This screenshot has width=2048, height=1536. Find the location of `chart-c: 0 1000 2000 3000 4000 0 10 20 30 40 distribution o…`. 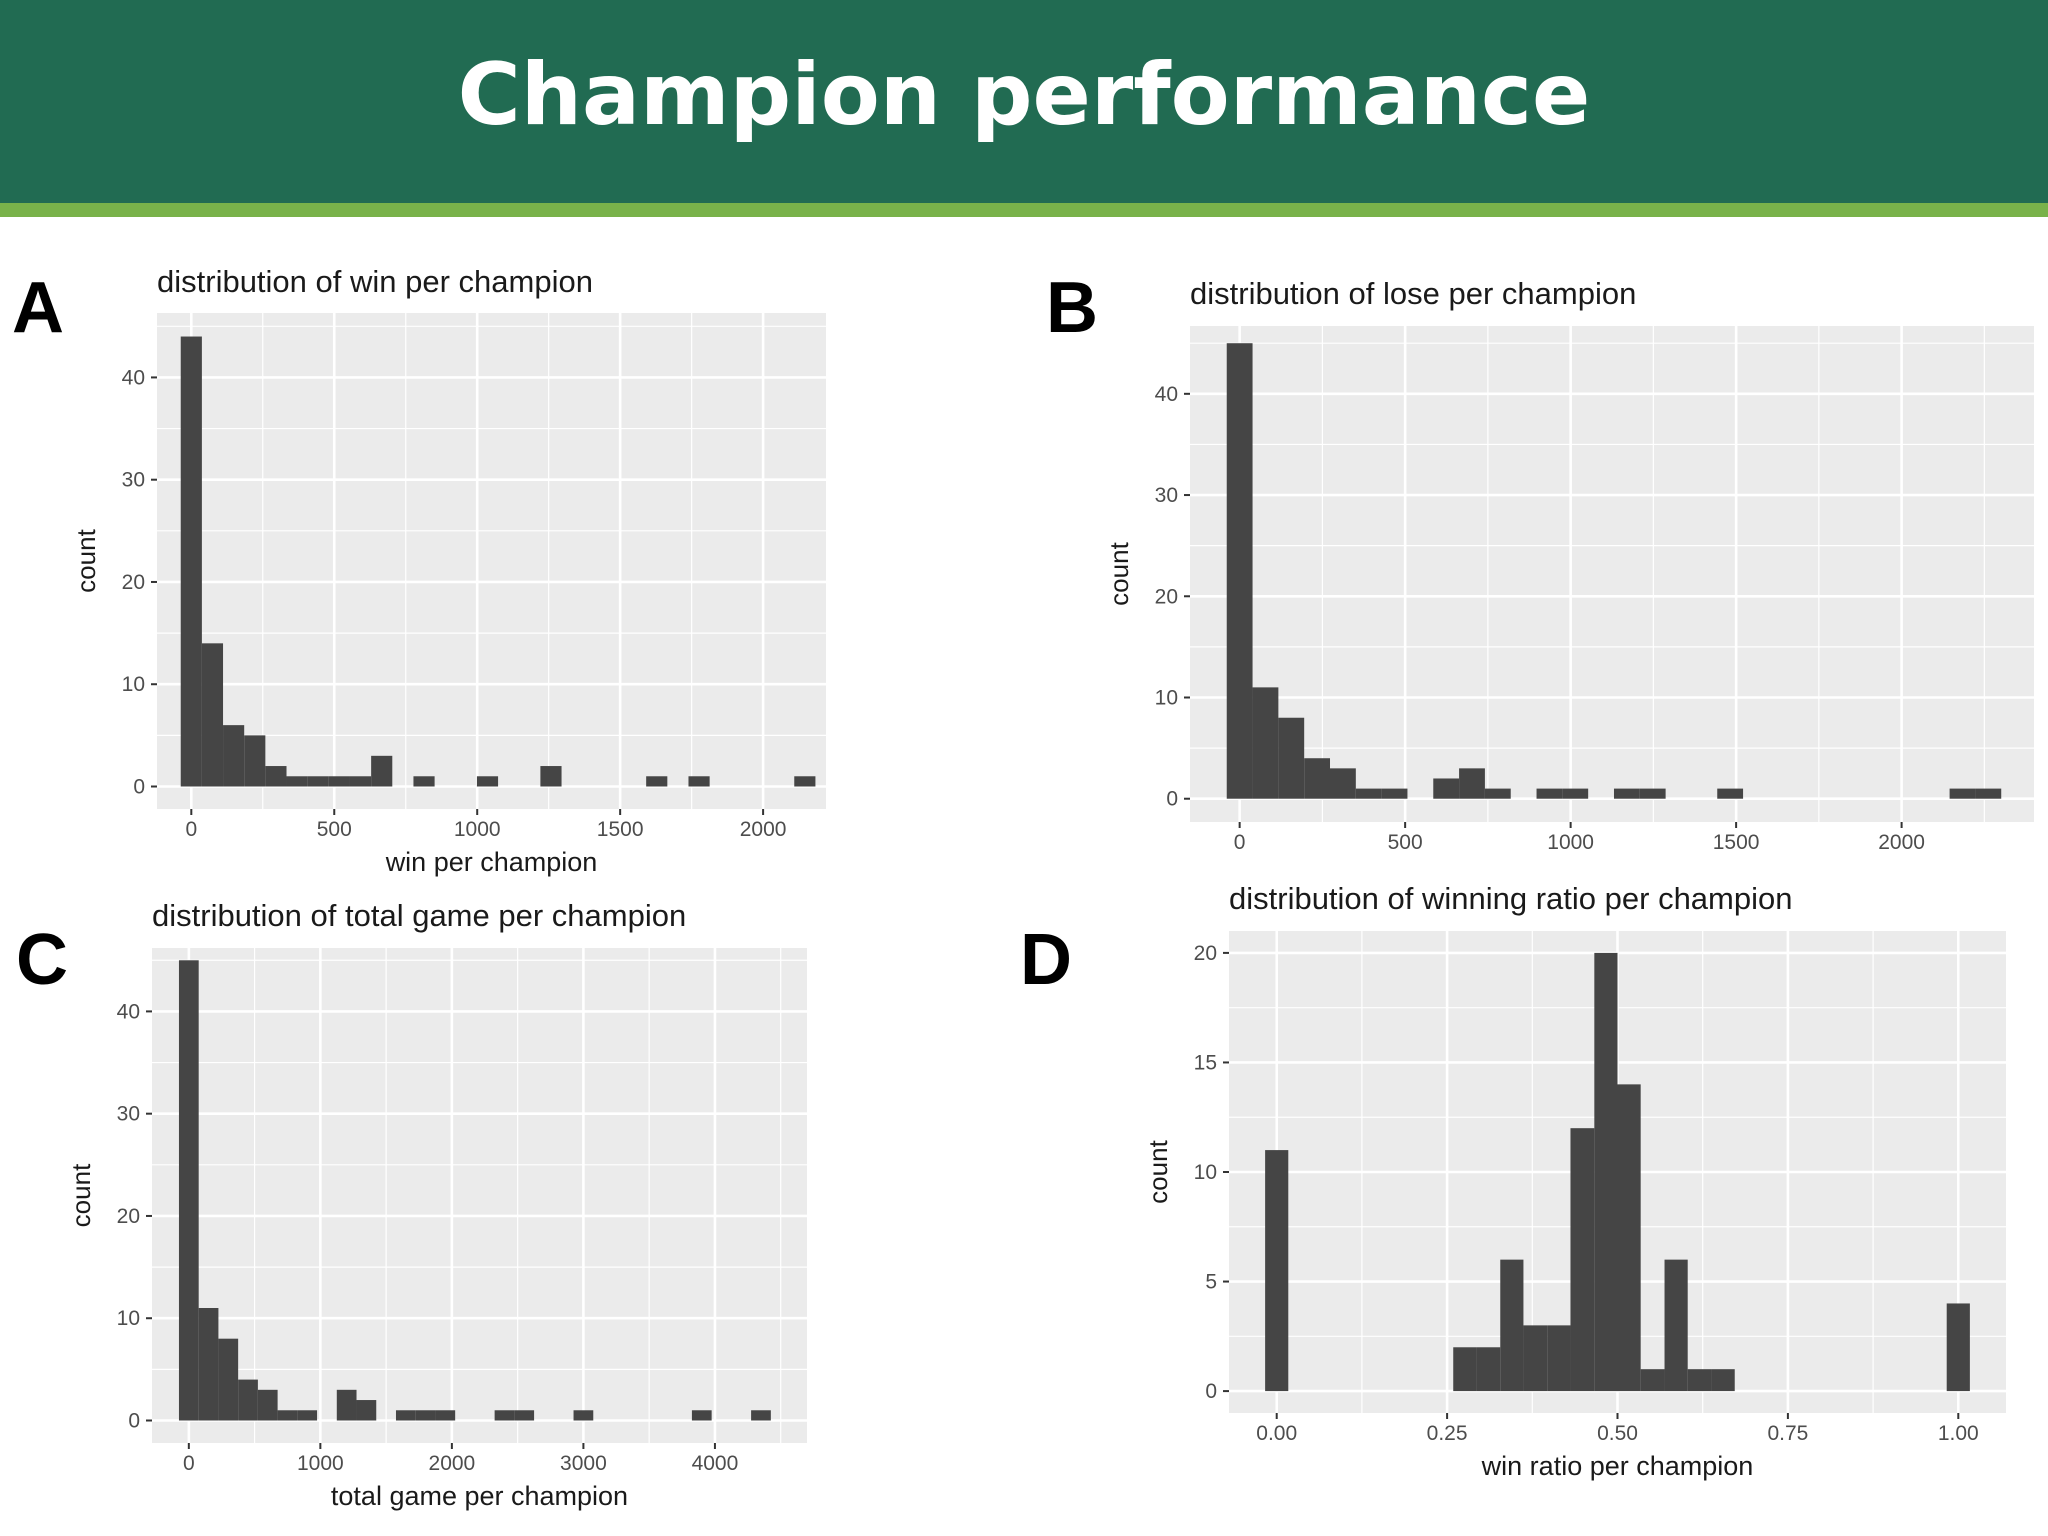

chart-c: 0 1000 2000 3000 4000 0 10 20 30 40 distribution o… is located at coordinates (436, 1204).